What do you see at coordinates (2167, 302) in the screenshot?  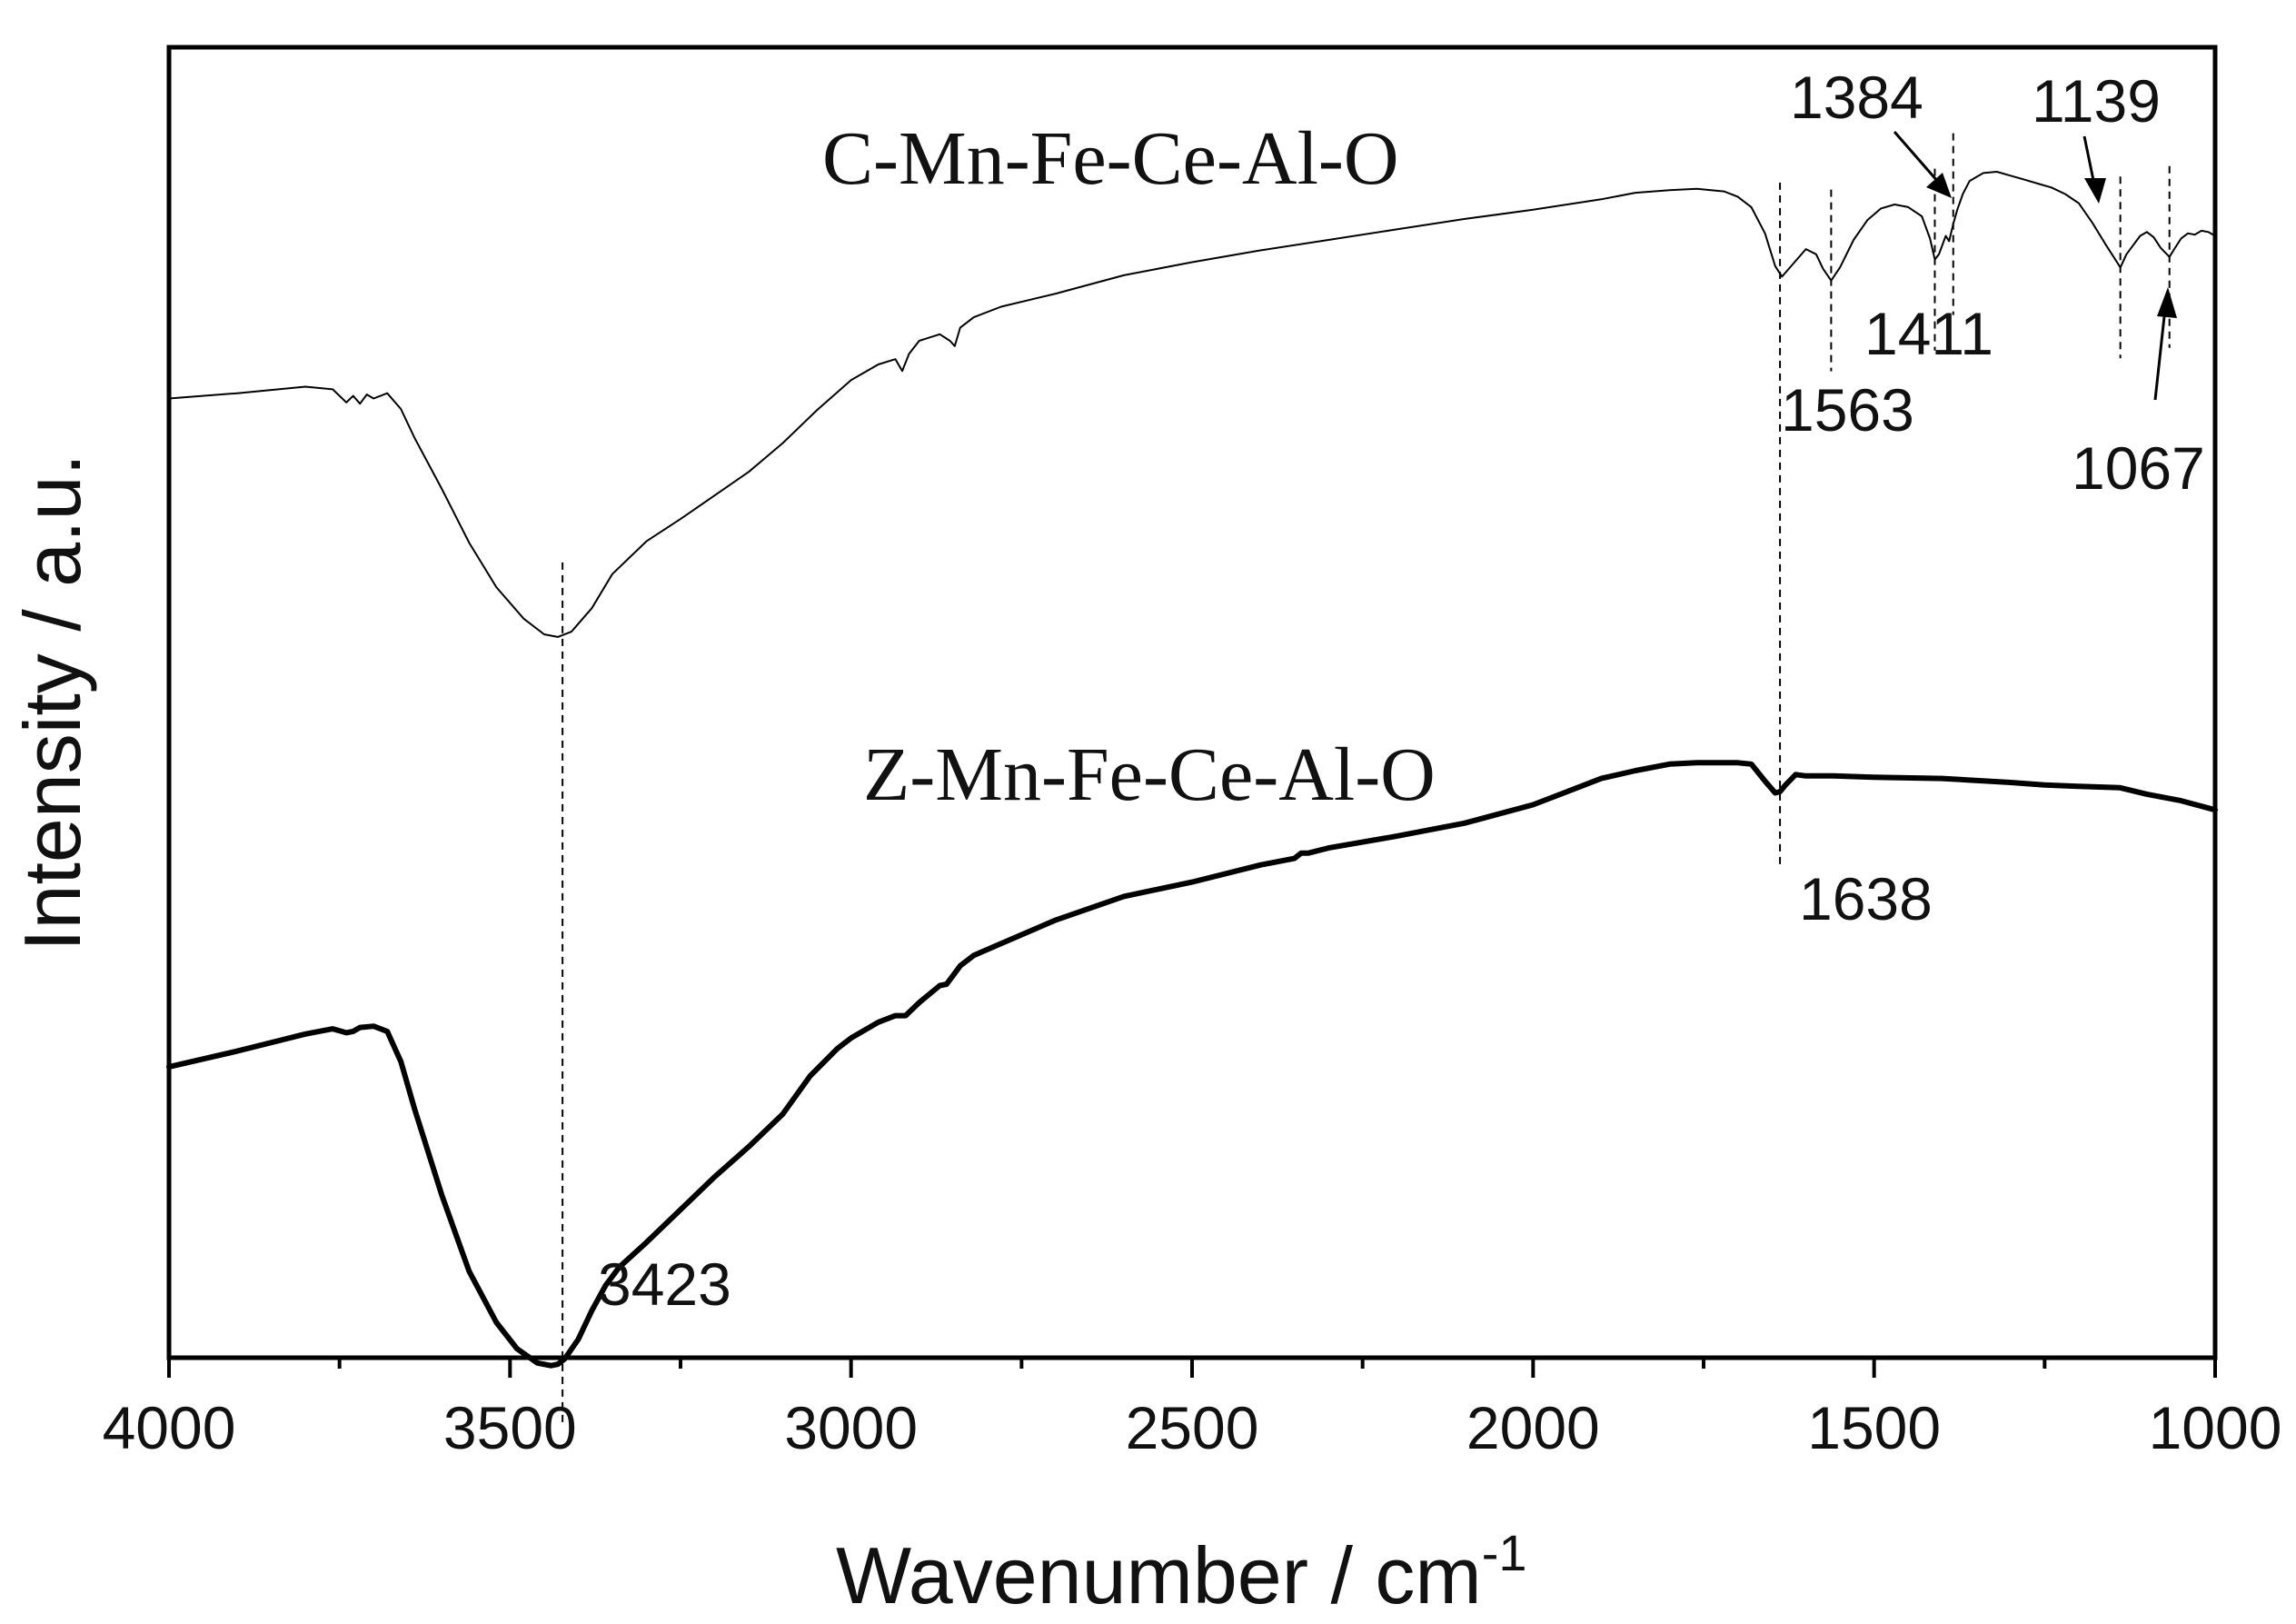 I see `arrow-1067-head` at bounding box center [2167, 302].